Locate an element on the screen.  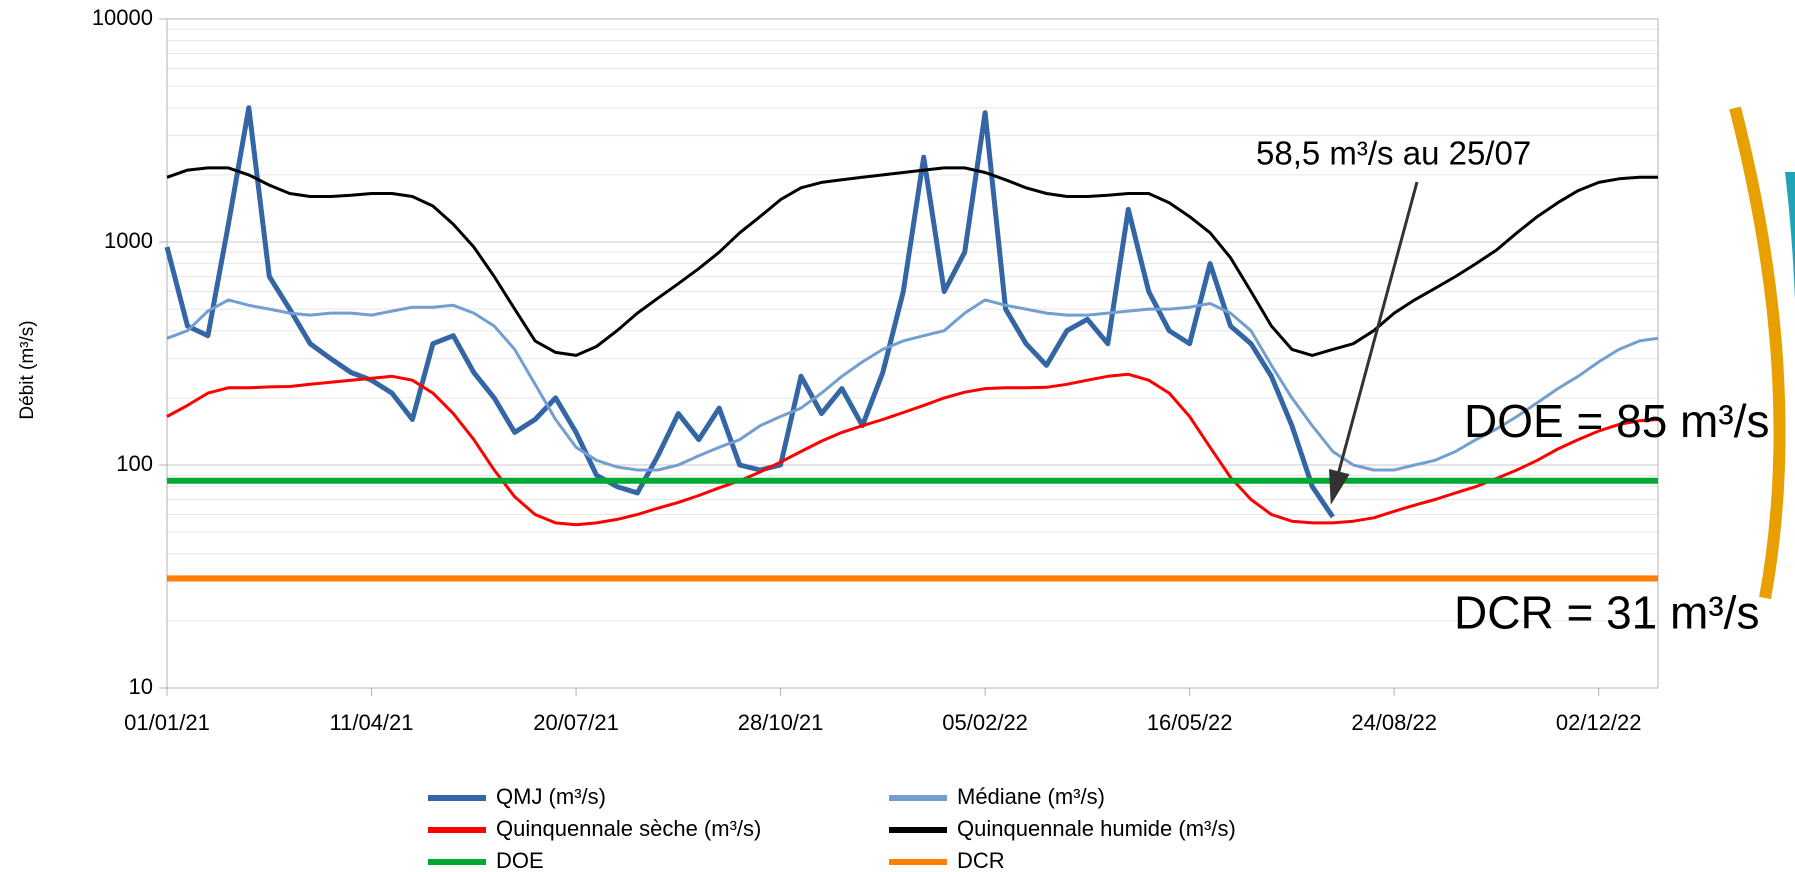
x-tick-label: 16/05/22 is located at coordinates (1190, 722).